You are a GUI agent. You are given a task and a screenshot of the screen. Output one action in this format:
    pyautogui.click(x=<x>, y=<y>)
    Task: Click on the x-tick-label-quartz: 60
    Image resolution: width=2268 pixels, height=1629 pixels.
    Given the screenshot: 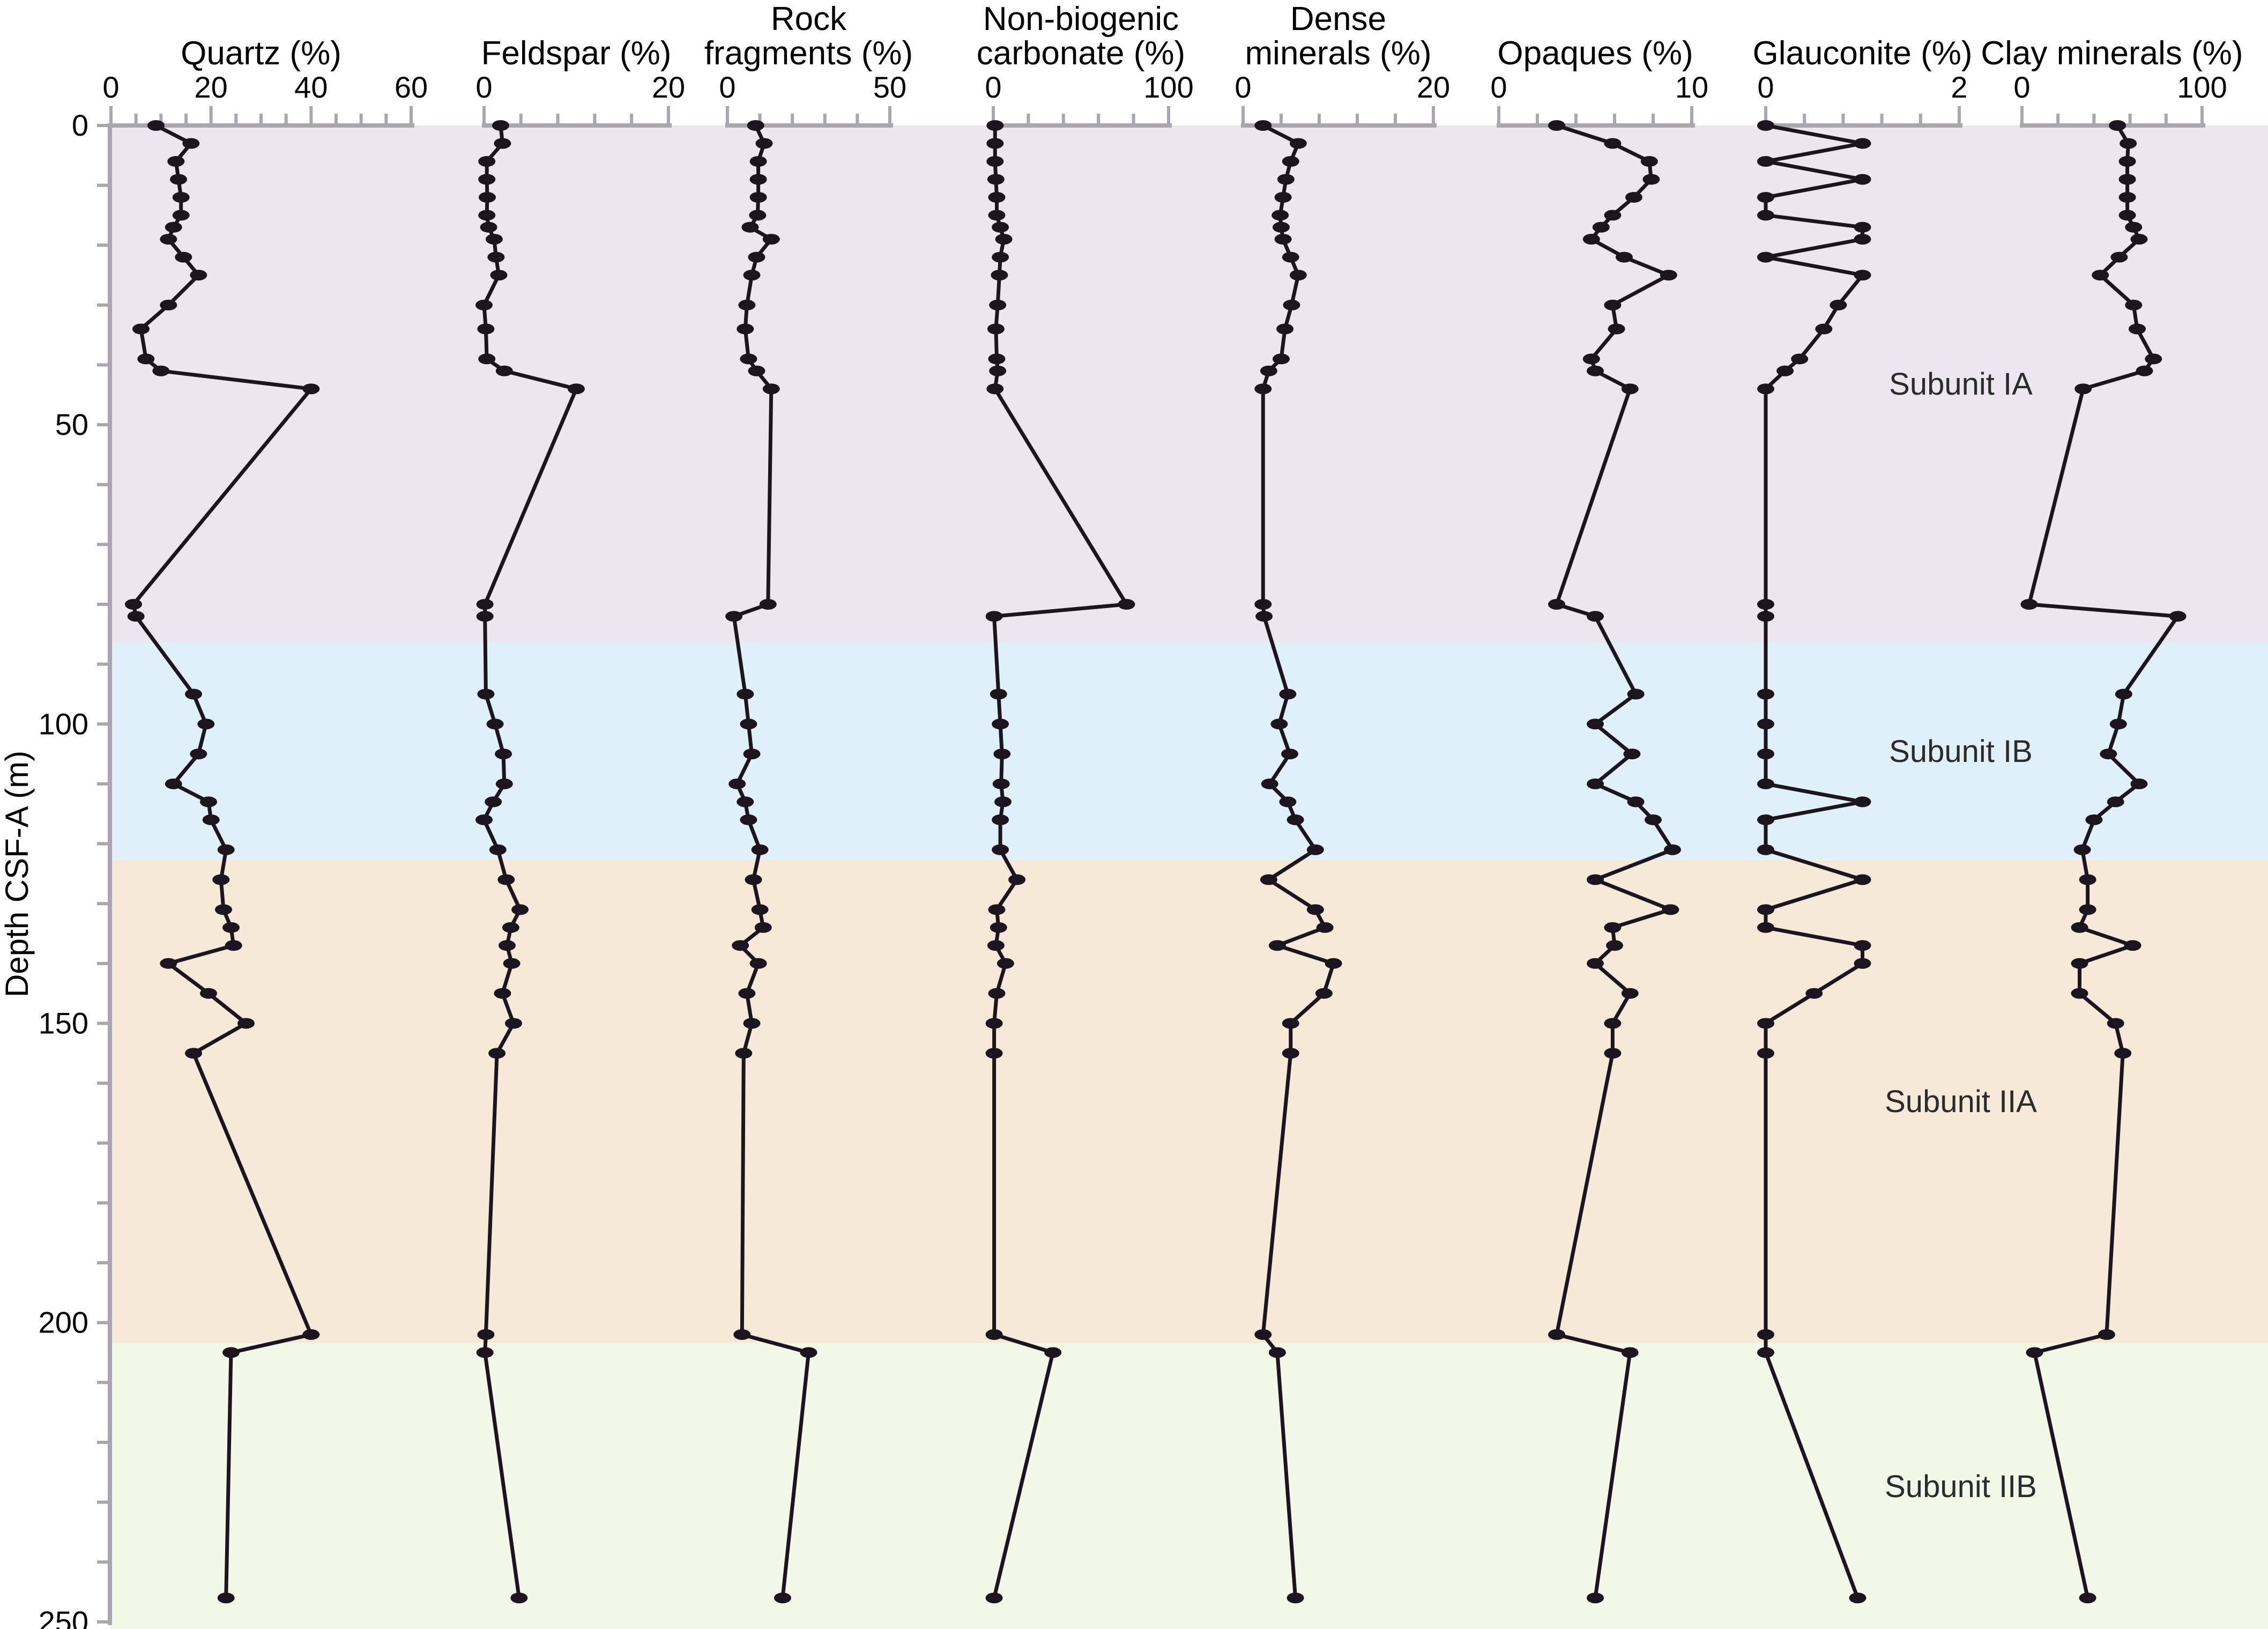 What is the action you would take?
    pyautogui.click(x=411, y=87)
    